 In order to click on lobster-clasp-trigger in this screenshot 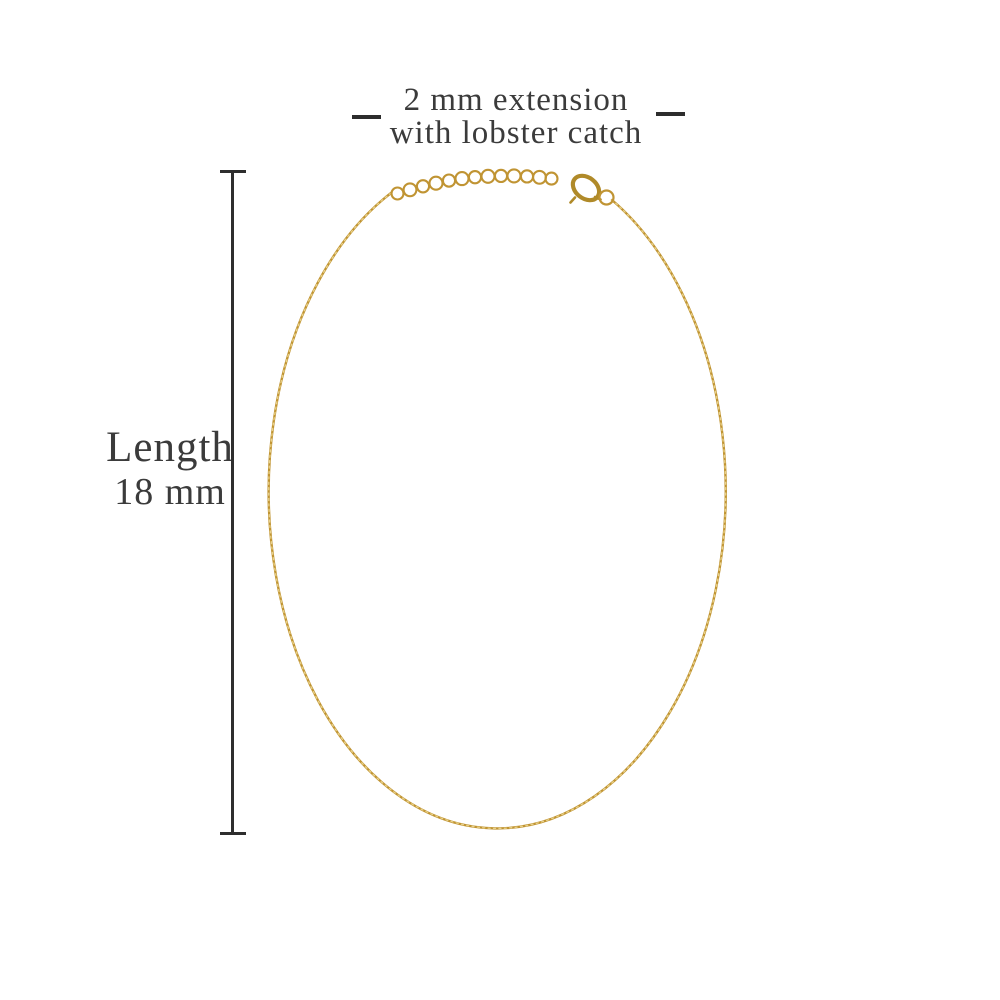, I will do `click(573, 200)`.